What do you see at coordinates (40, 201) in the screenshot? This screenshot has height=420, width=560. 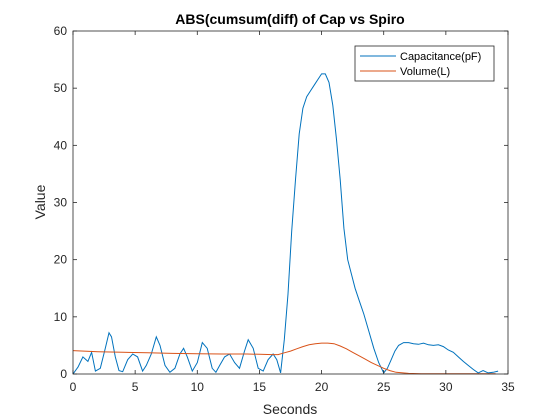 I see `y-axis-label: Value` at bounding box center [40, 201].